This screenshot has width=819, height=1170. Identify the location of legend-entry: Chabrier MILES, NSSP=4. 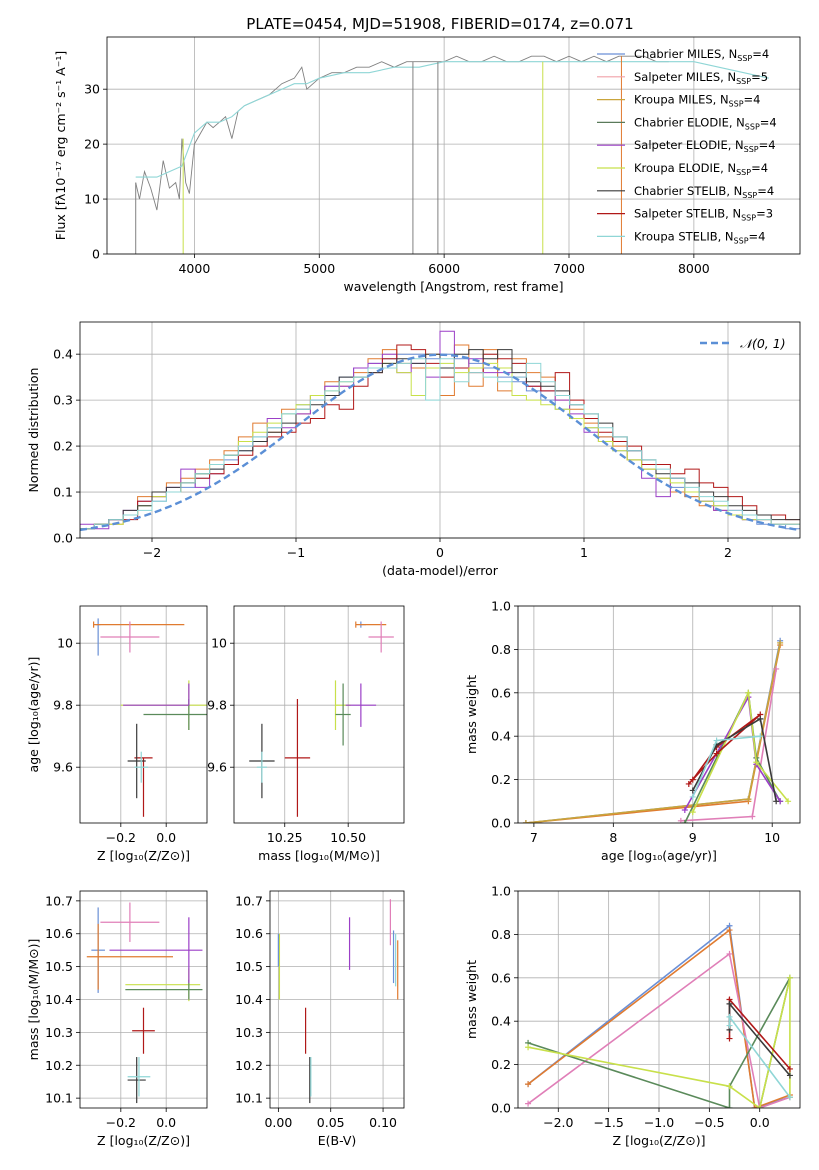
(683, 55).